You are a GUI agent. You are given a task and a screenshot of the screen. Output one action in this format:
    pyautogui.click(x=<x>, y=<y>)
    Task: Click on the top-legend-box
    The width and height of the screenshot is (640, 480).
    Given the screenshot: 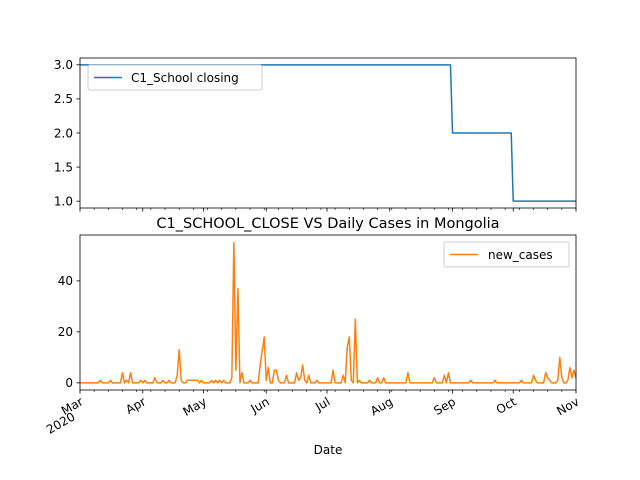 What is the action you would take?
    pyautogui.click(x=175, y=77)
    